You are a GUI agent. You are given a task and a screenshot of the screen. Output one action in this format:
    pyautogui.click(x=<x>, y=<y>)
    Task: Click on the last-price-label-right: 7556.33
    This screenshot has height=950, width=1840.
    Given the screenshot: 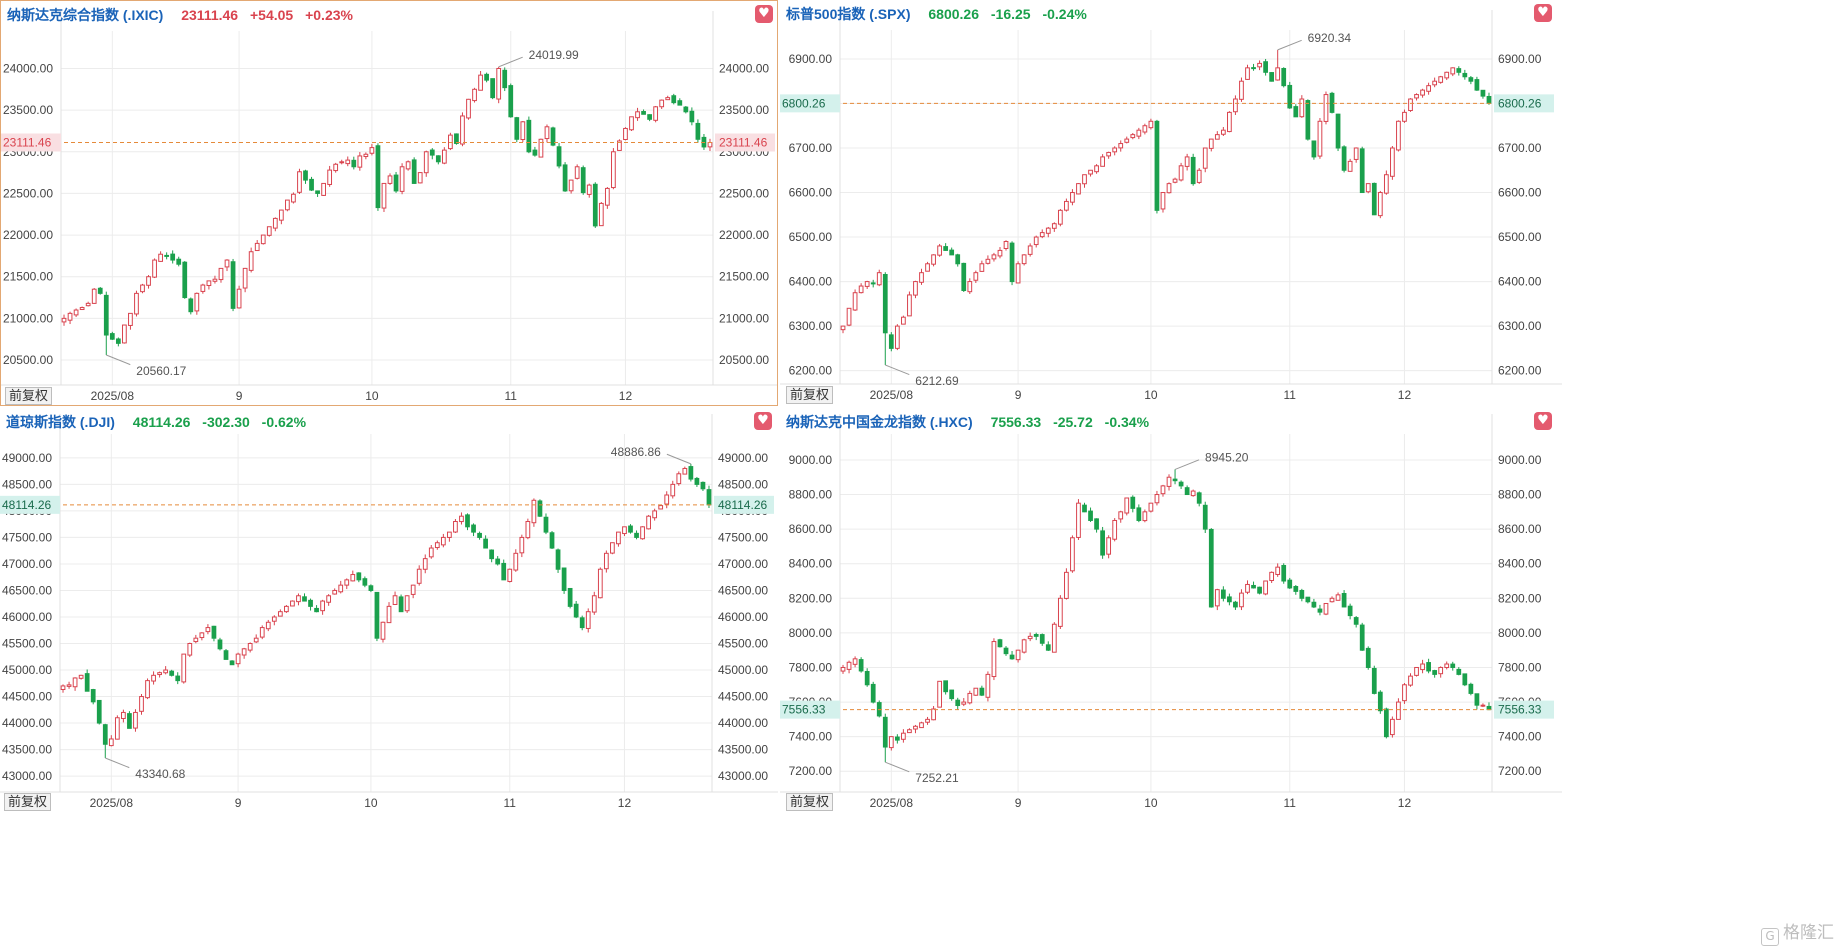 What is the action you would take?
    pyautogui.click(x=1520, y=710)
    